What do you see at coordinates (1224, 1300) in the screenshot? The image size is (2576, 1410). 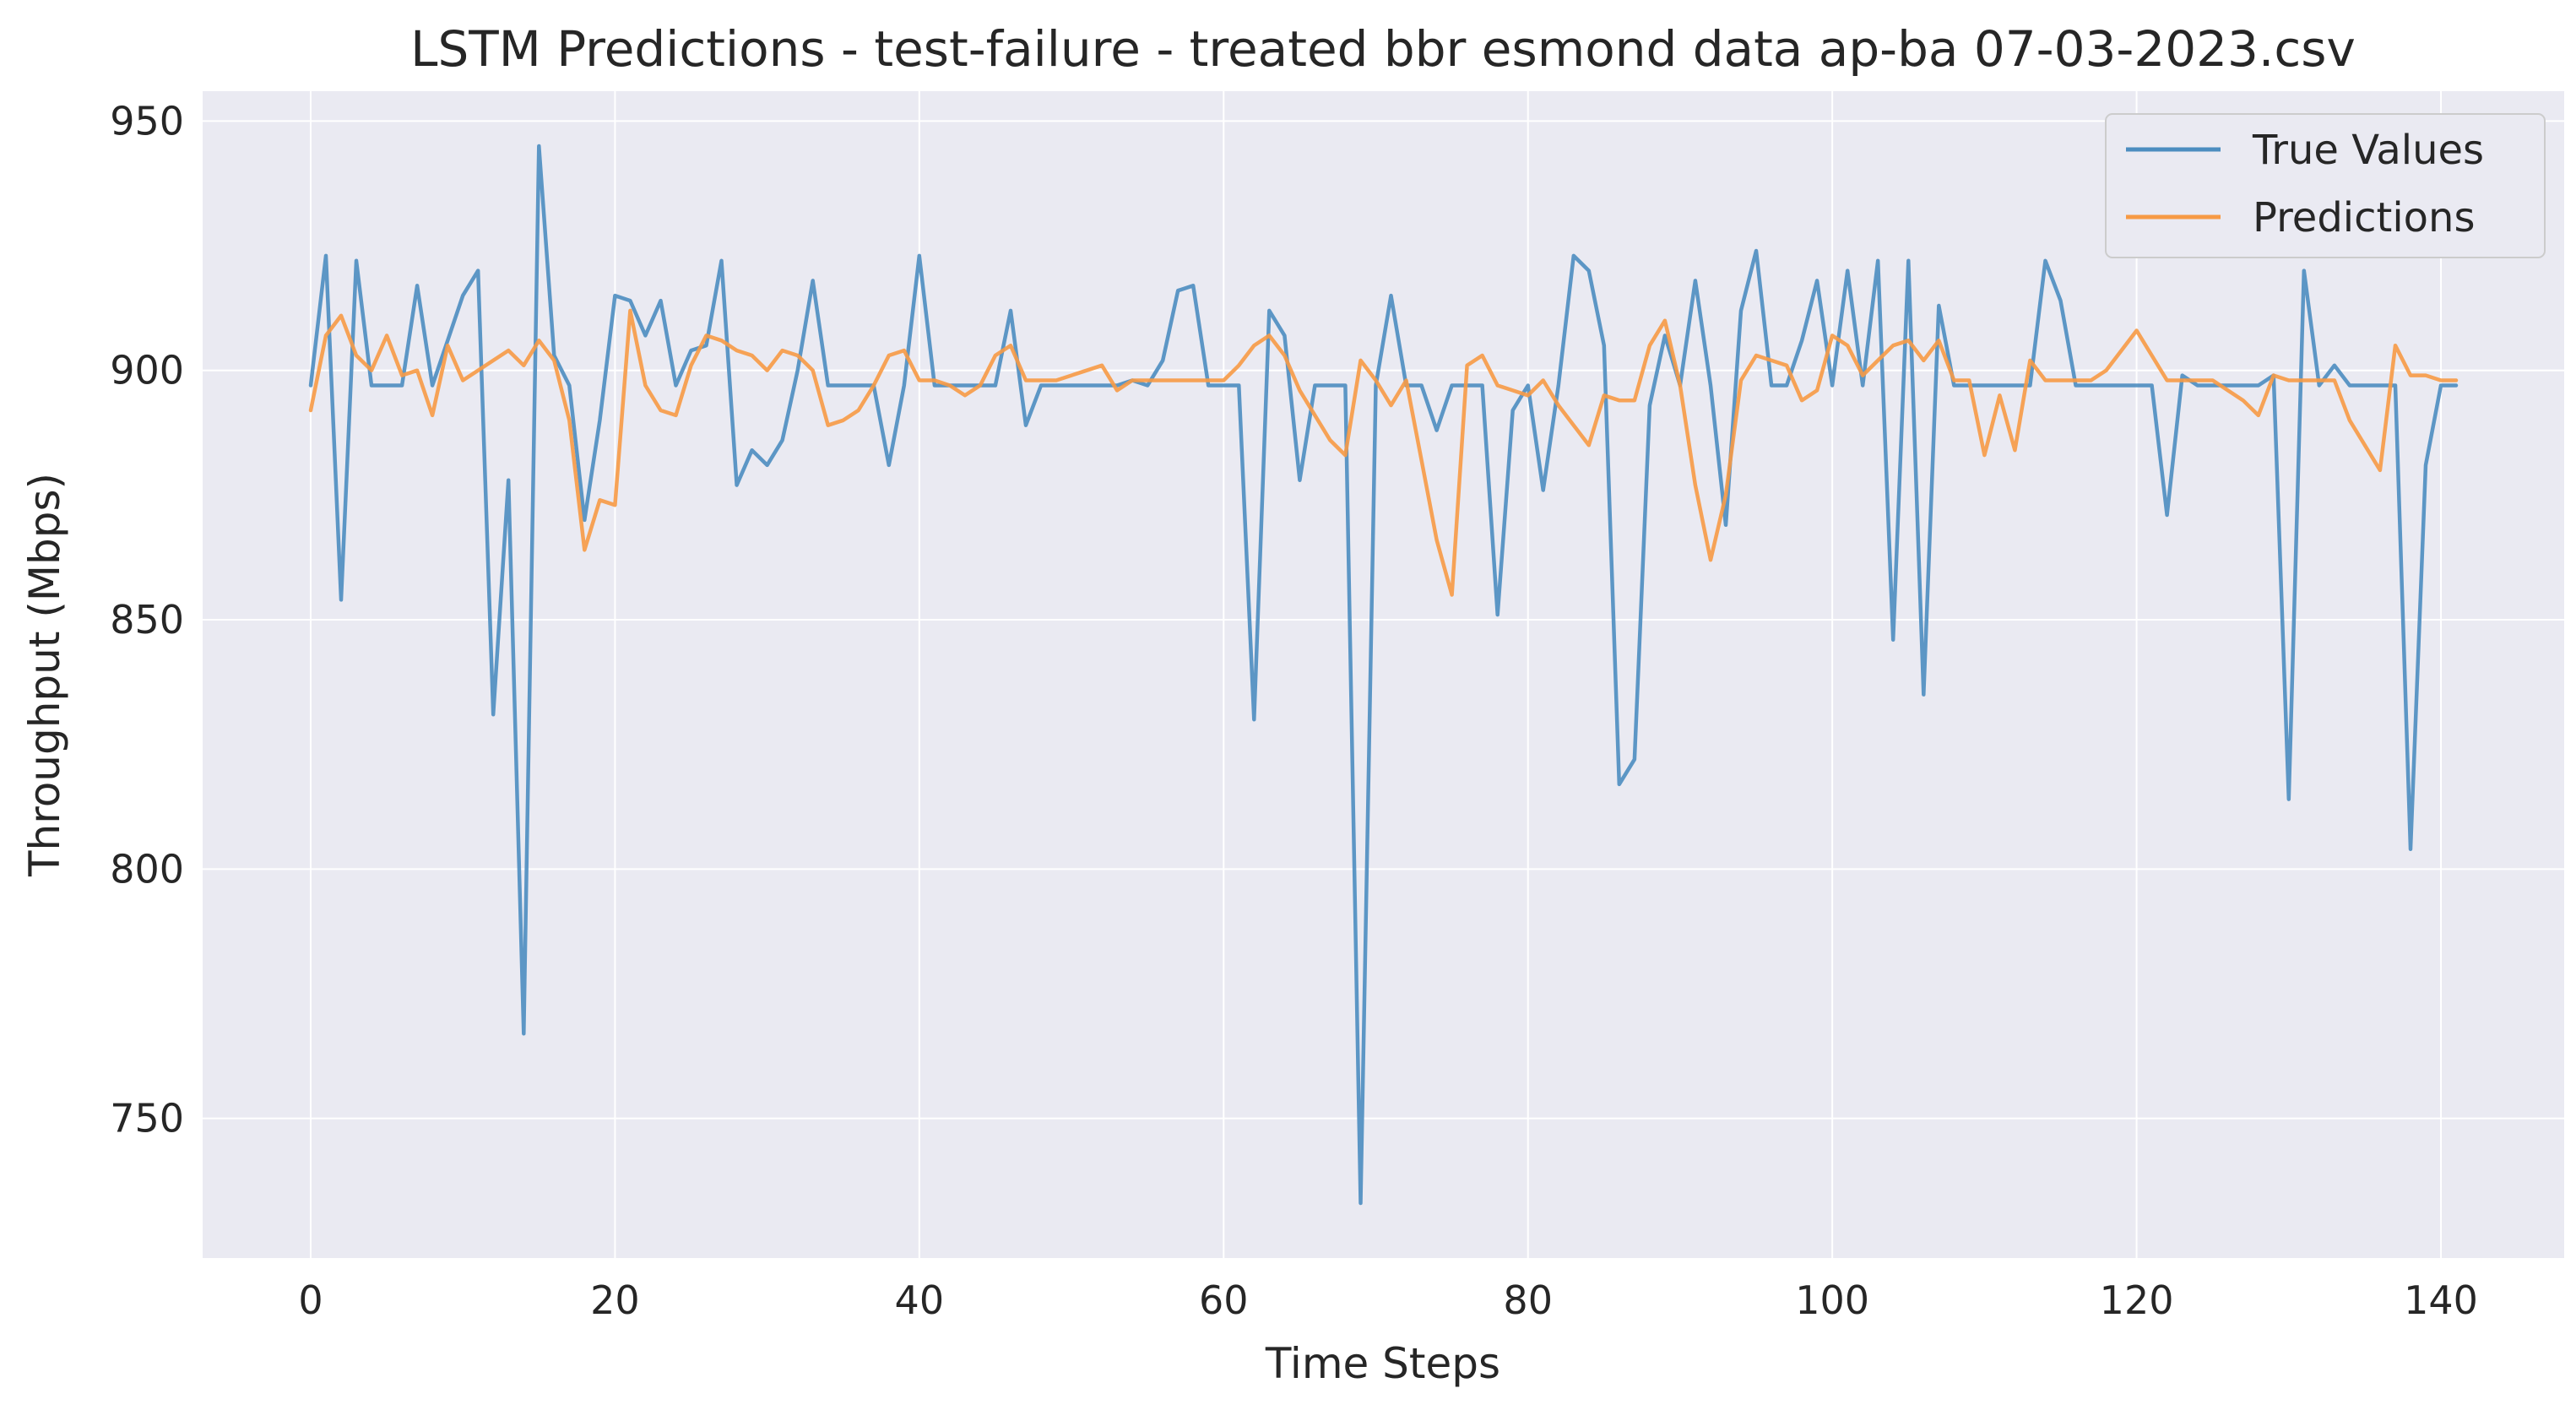 I see `x-tick-label: 60` at bounding box center [1224, 1300].